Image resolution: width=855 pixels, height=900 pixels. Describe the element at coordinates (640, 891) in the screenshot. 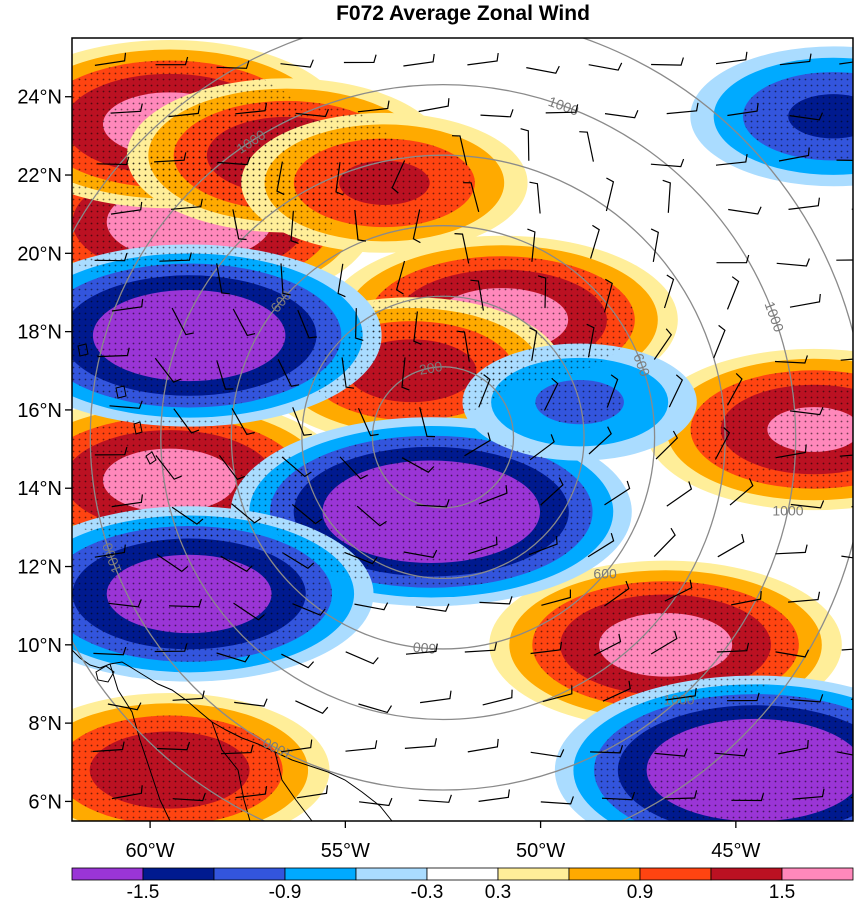

I see `colorbar-label: 0.9` at that location.